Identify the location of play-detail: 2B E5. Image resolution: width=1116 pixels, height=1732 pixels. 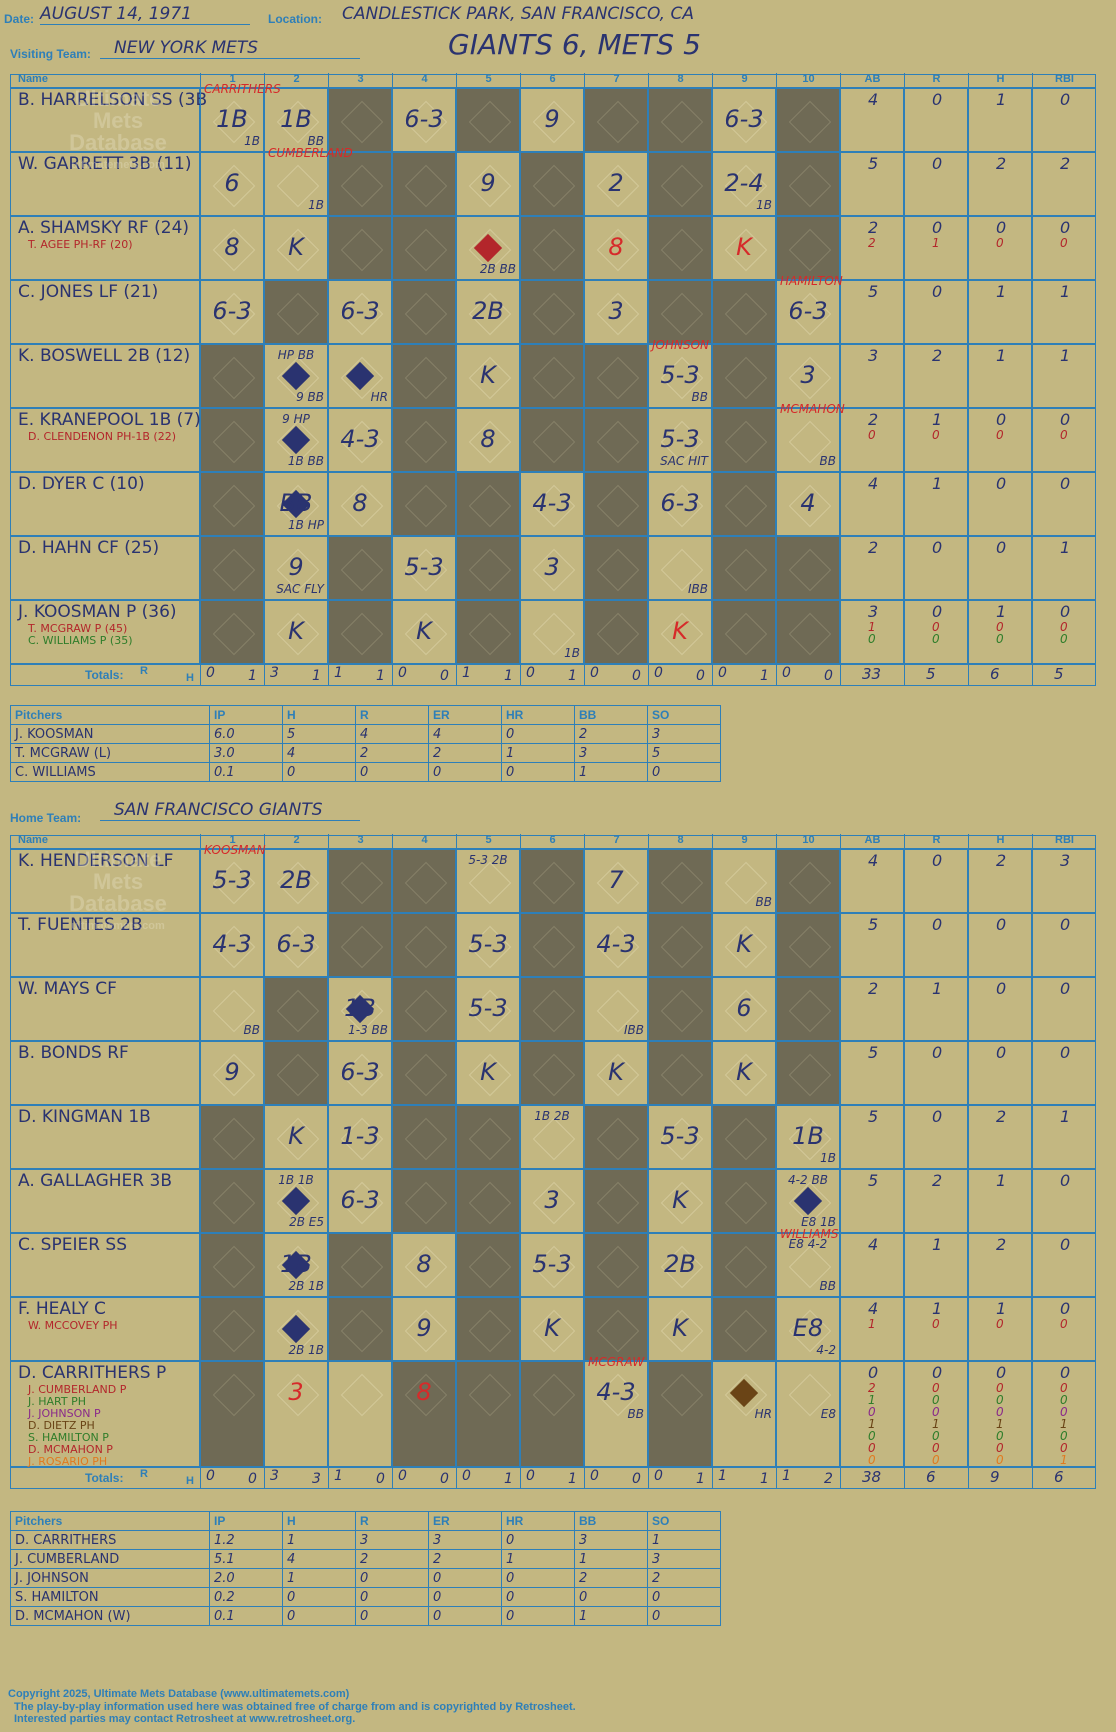
(306, 1222).